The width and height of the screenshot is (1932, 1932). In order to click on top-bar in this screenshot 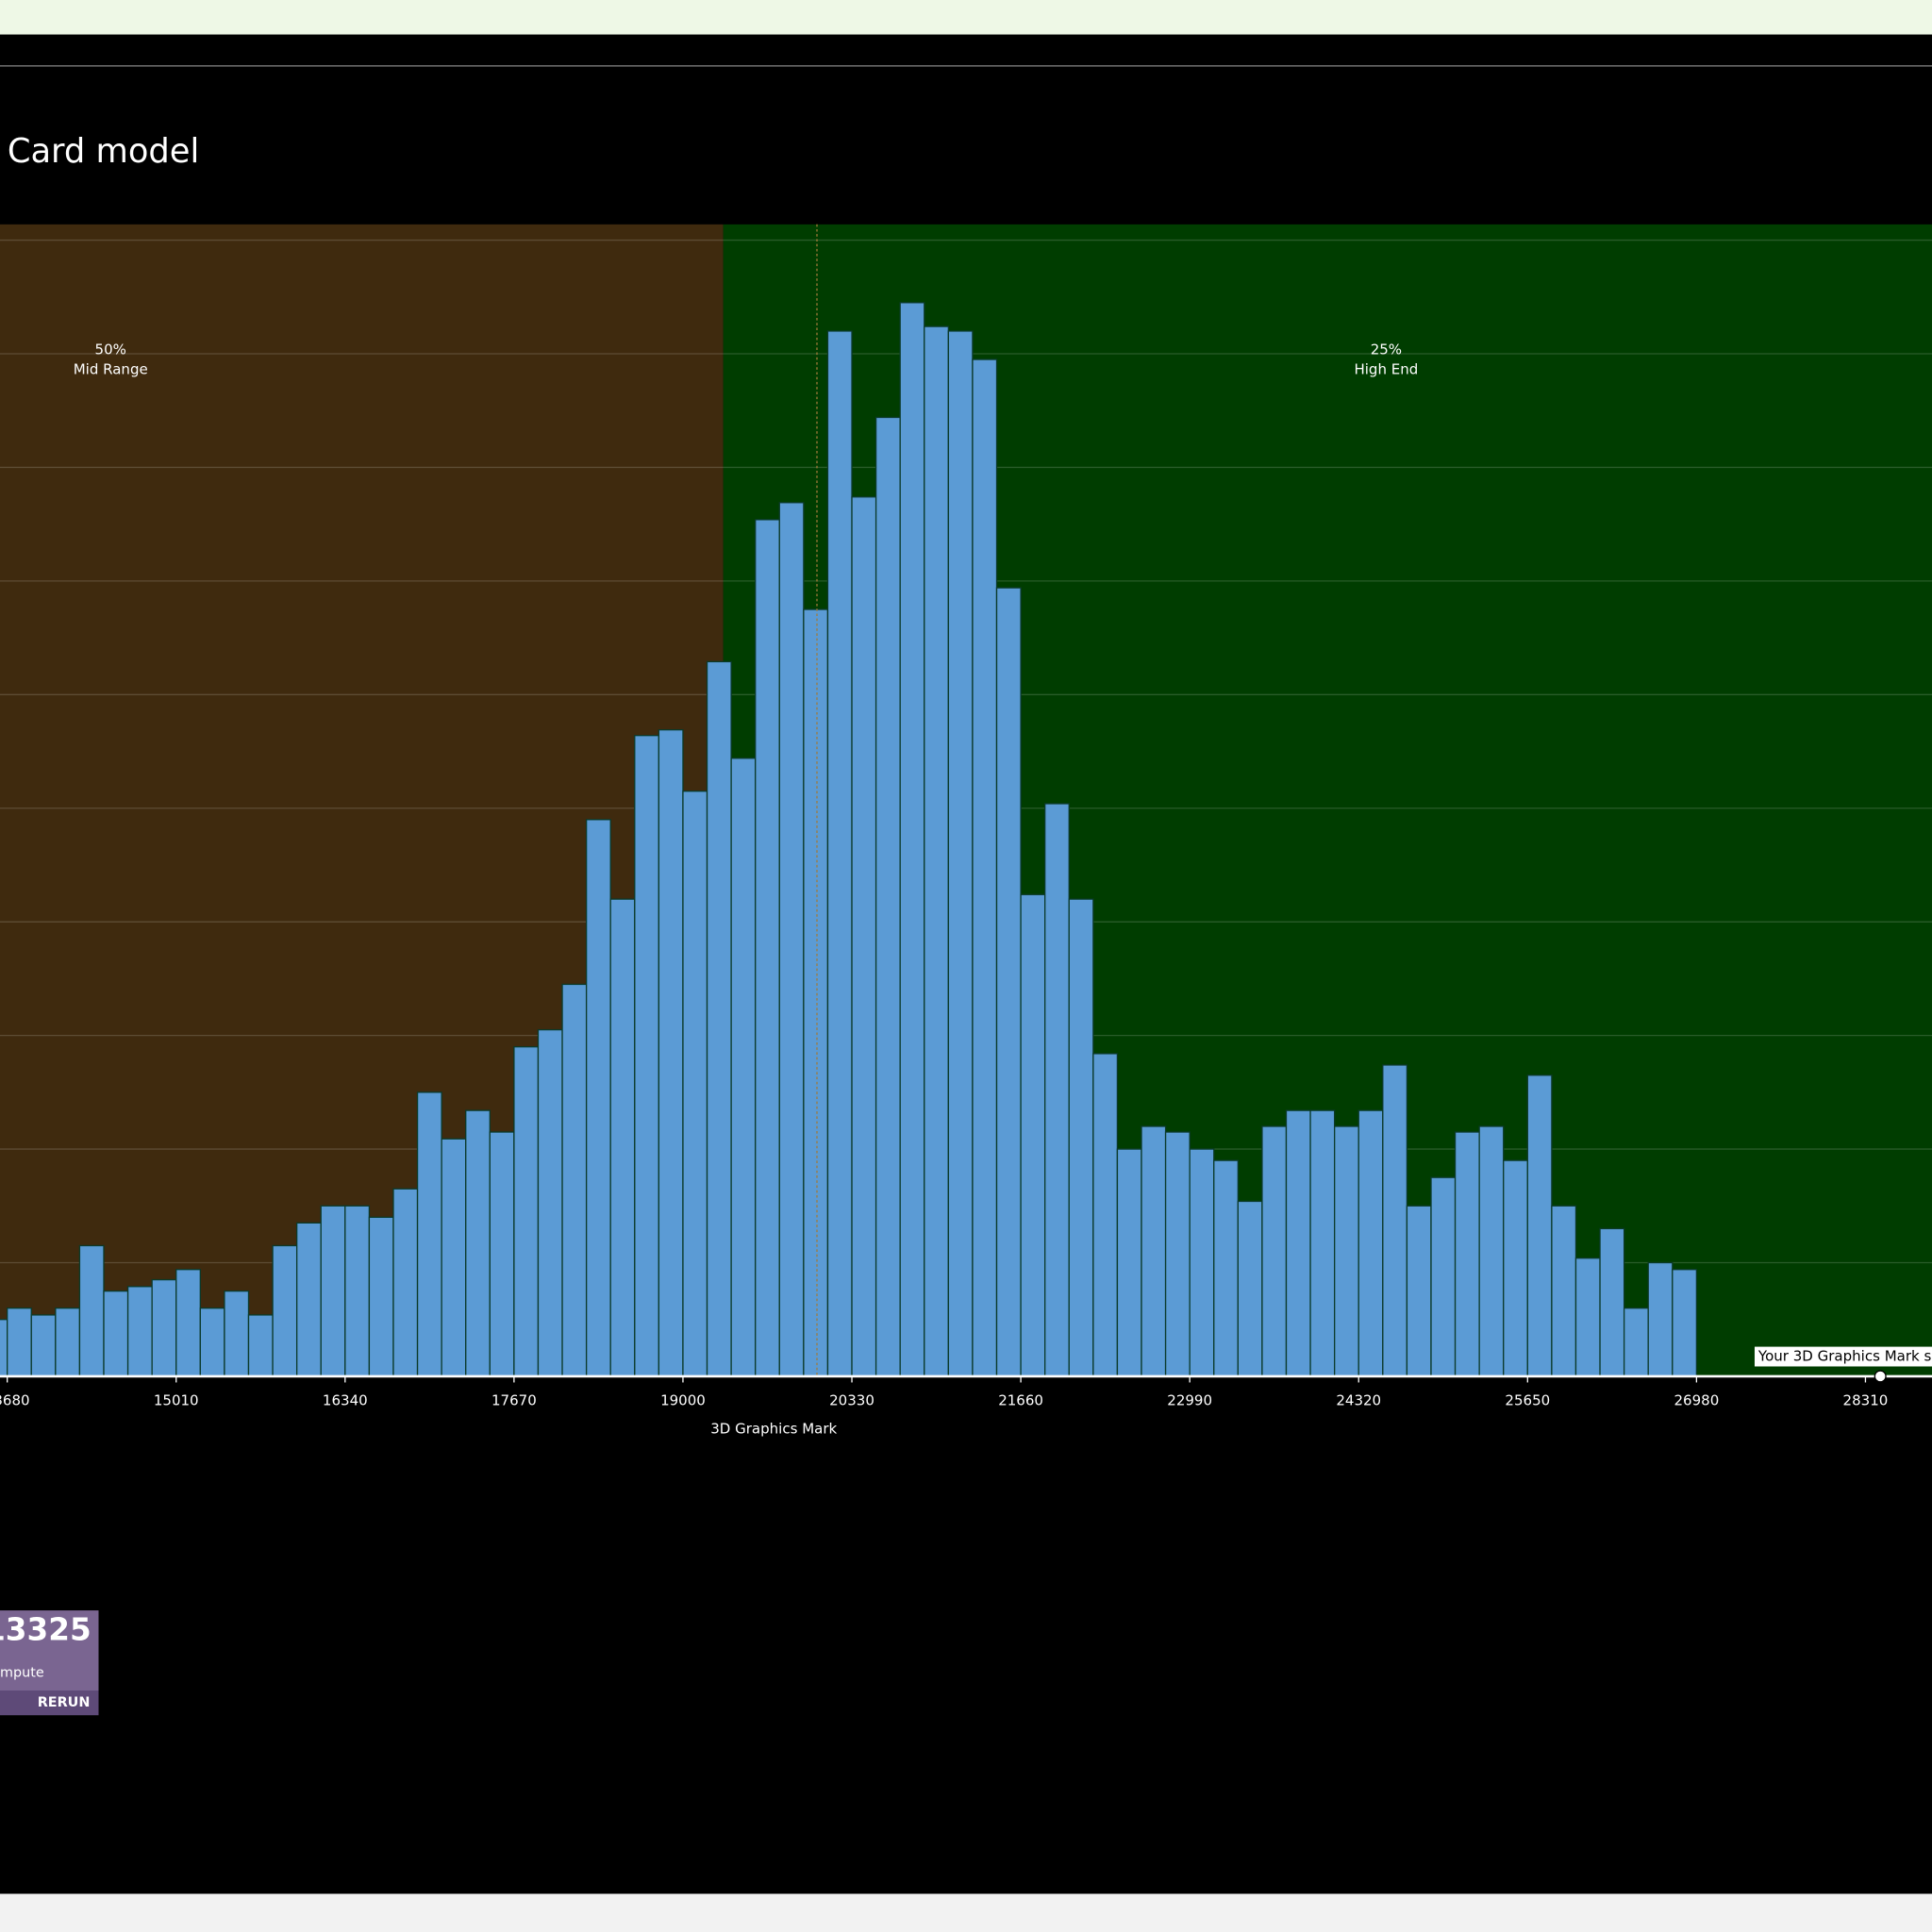, I will do `click(966, 17)`.